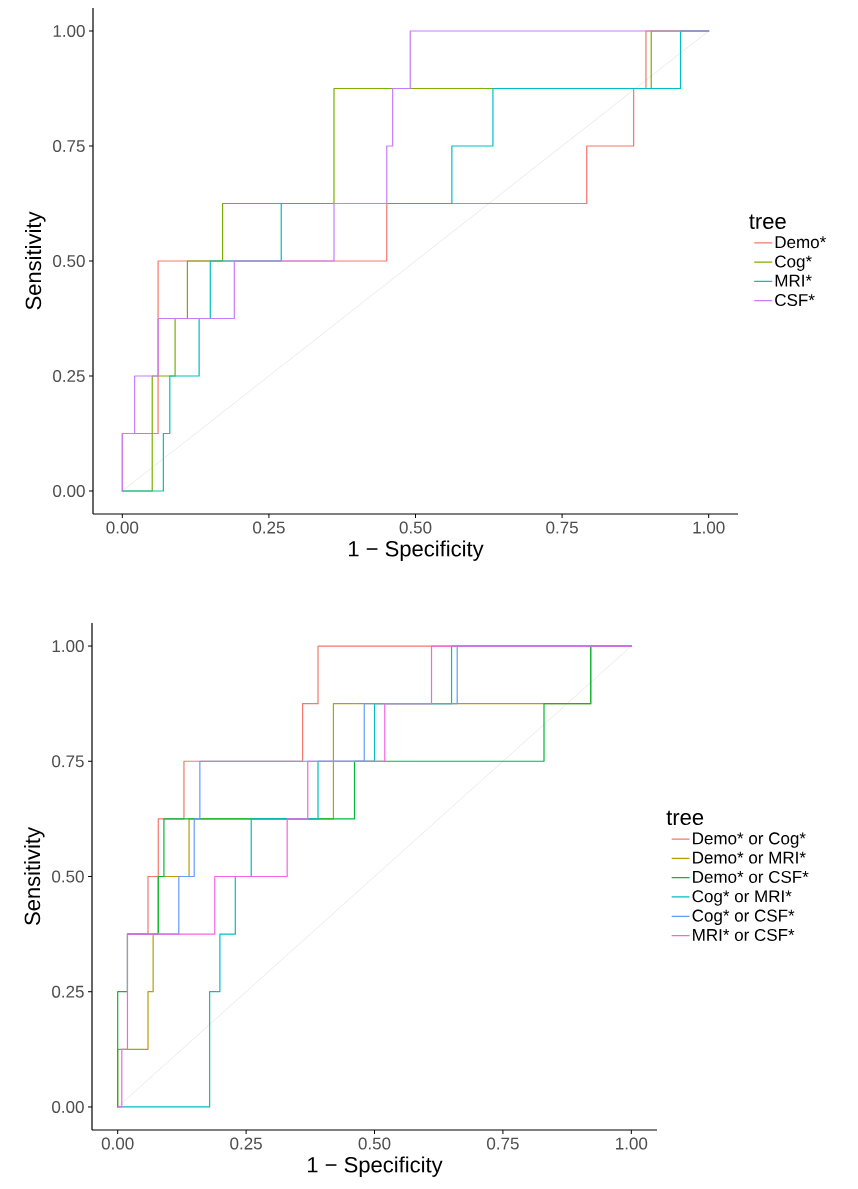 Image resolution: width=858 pixels, height=1189 pixels. Describe the element at coordinates (743, 917) in the screenshot. I see `legend-label: Cog* or CSF*` at that location.